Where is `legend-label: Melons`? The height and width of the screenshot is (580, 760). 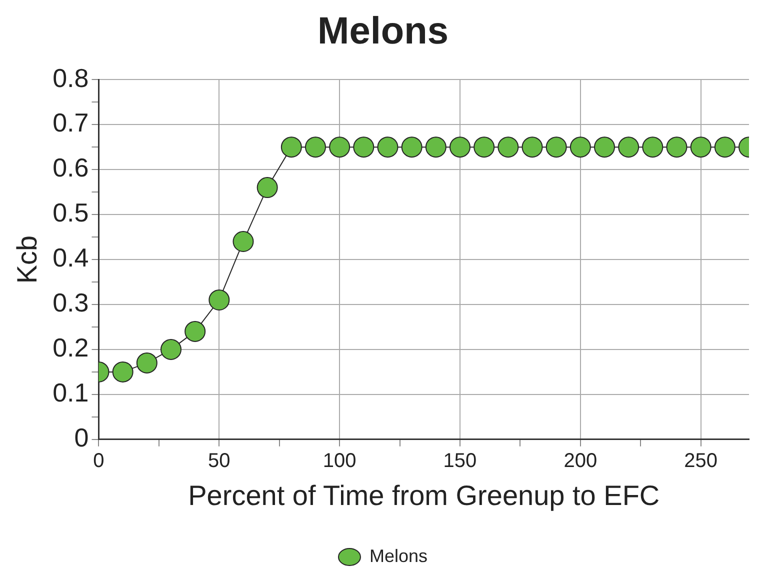 legend-label: Melons is located at coordinates (398, 556).